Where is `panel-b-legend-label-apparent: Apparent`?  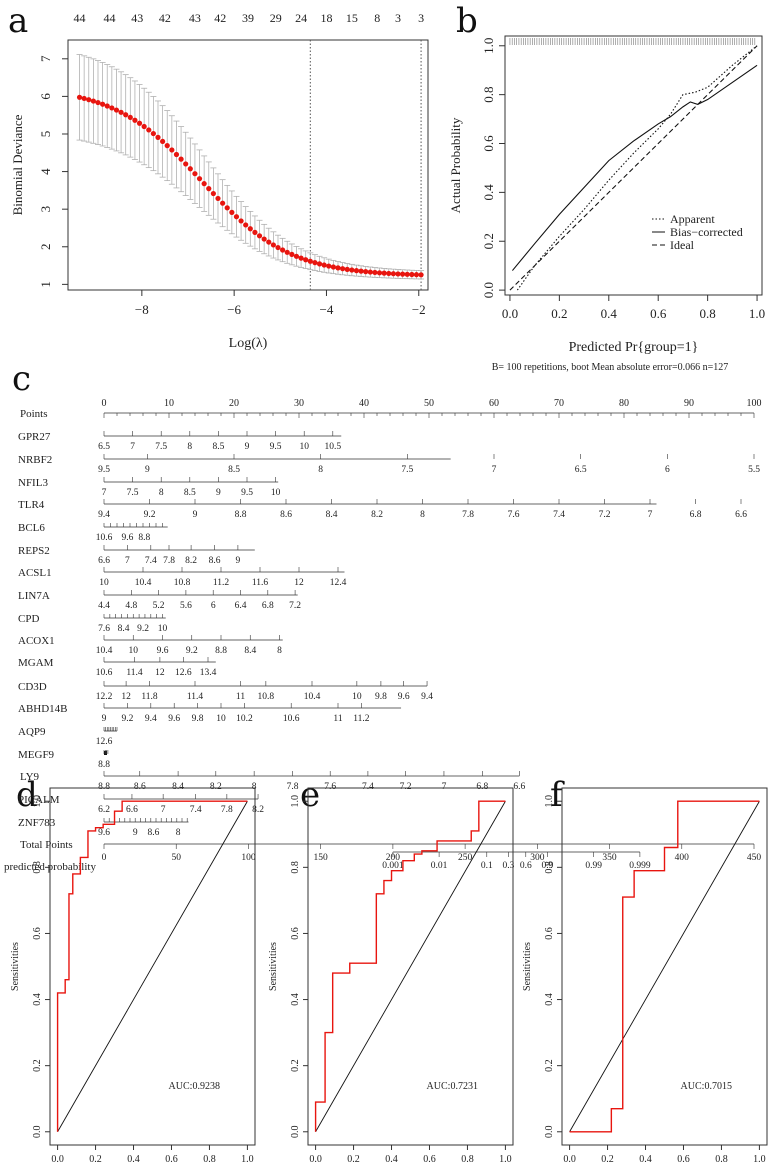
panel-b-legend-label-apparent: Apparent is located at coordinates (692, 219).